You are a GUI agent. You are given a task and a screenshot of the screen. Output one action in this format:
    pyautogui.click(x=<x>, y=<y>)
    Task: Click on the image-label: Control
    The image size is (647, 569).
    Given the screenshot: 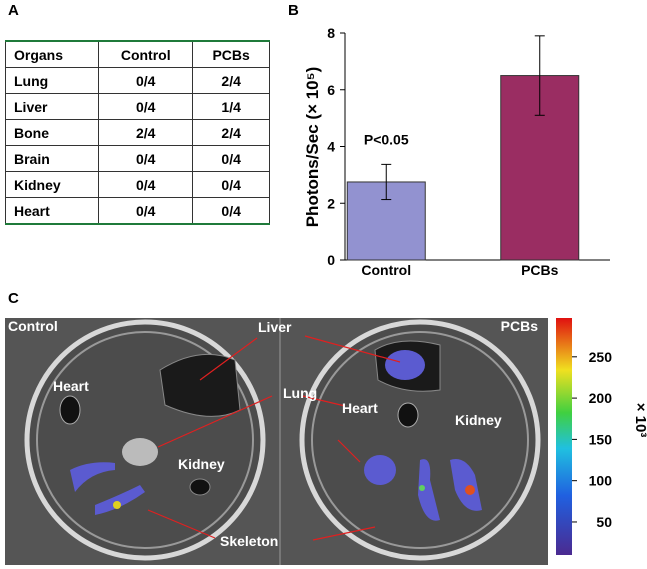 What is the action you would take?
    pyautogui.click(x=33, y=326)
    